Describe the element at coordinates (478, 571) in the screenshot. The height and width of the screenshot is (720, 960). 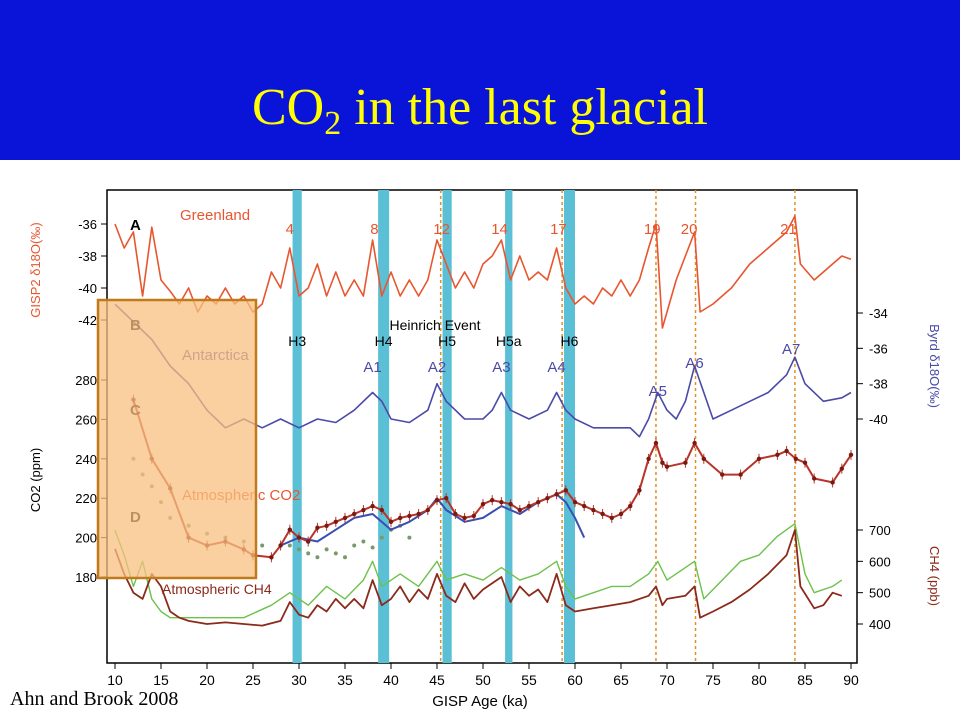
I see `ch4-green-line` at that location.